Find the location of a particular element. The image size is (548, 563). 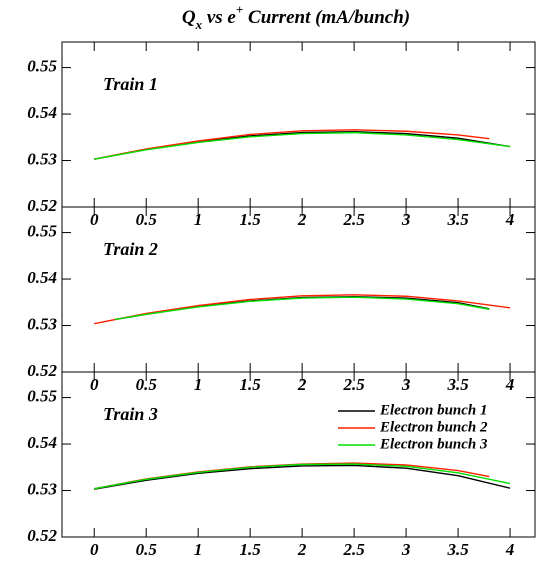

legend-label: Electron bunch 2 is located at coordinates (433, 427).